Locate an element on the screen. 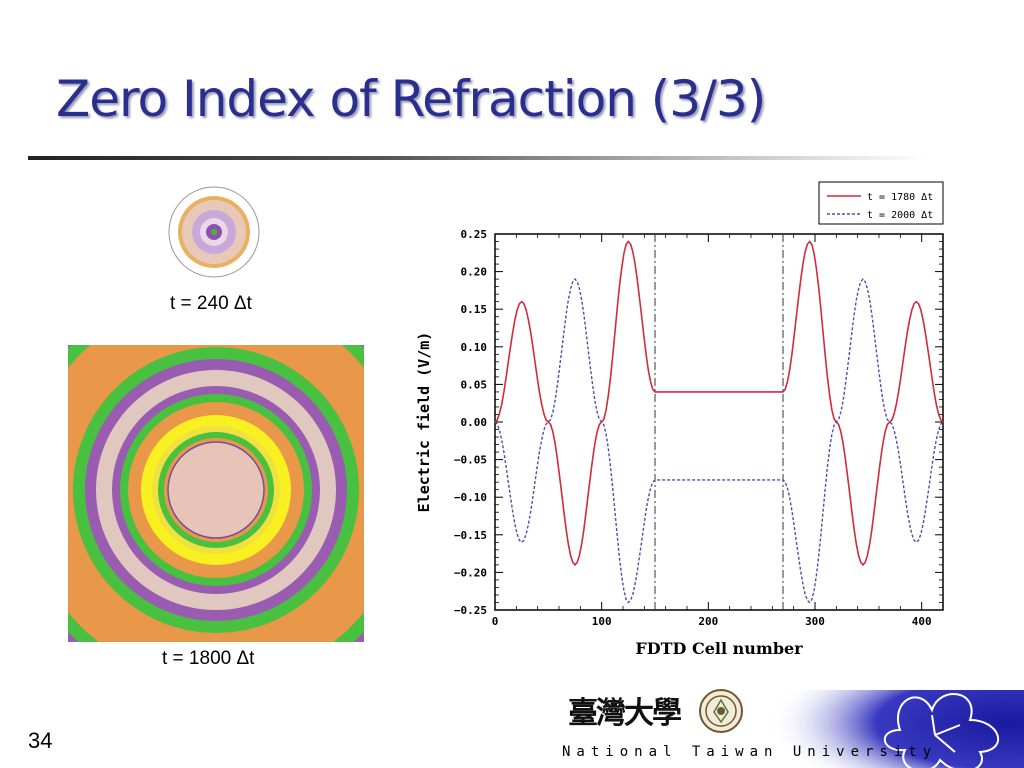  y-tick-label: 0.20 is located at coordinates (474, 272).